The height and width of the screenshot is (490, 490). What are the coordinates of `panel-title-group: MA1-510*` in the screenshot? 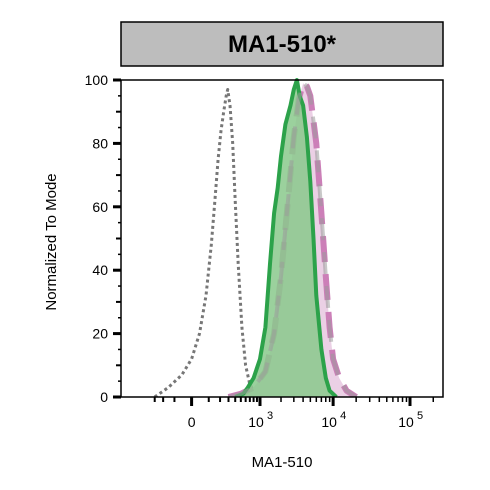 It's located at (282, 44).